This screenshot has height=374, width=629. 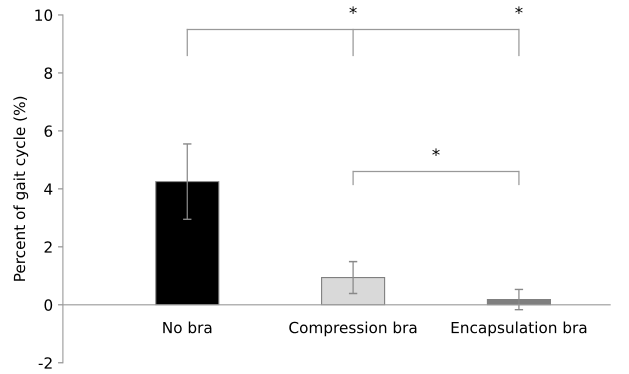 I want to click on y-axis-title: Percent of gait cycle (%), so click(x=20, y=188).